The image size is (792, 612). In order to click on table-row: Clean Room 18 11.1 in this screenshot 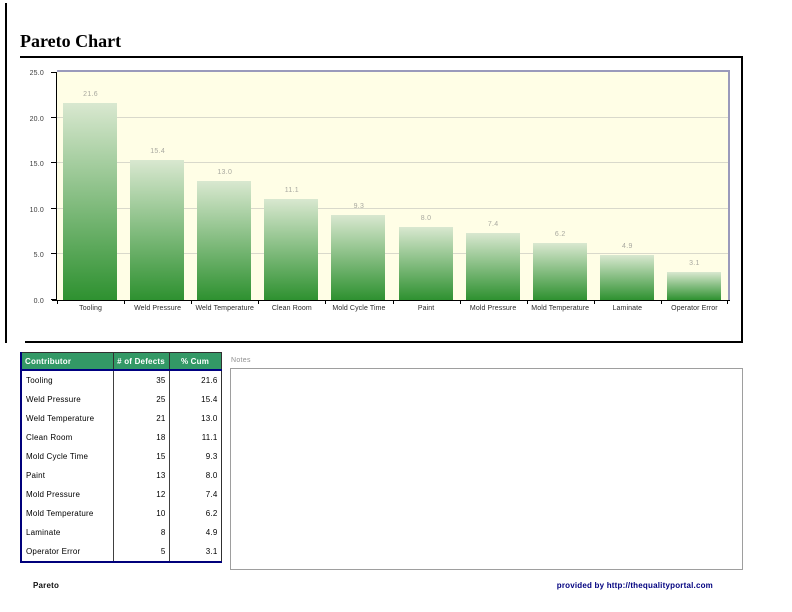, I will do `click(121, 437)`.